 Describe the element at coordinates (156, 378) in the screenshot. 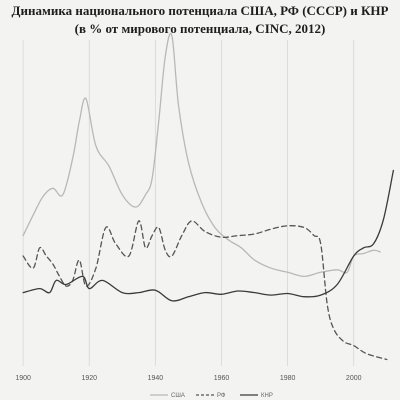

I see `x-tick-label-1940: 1940` at that location.